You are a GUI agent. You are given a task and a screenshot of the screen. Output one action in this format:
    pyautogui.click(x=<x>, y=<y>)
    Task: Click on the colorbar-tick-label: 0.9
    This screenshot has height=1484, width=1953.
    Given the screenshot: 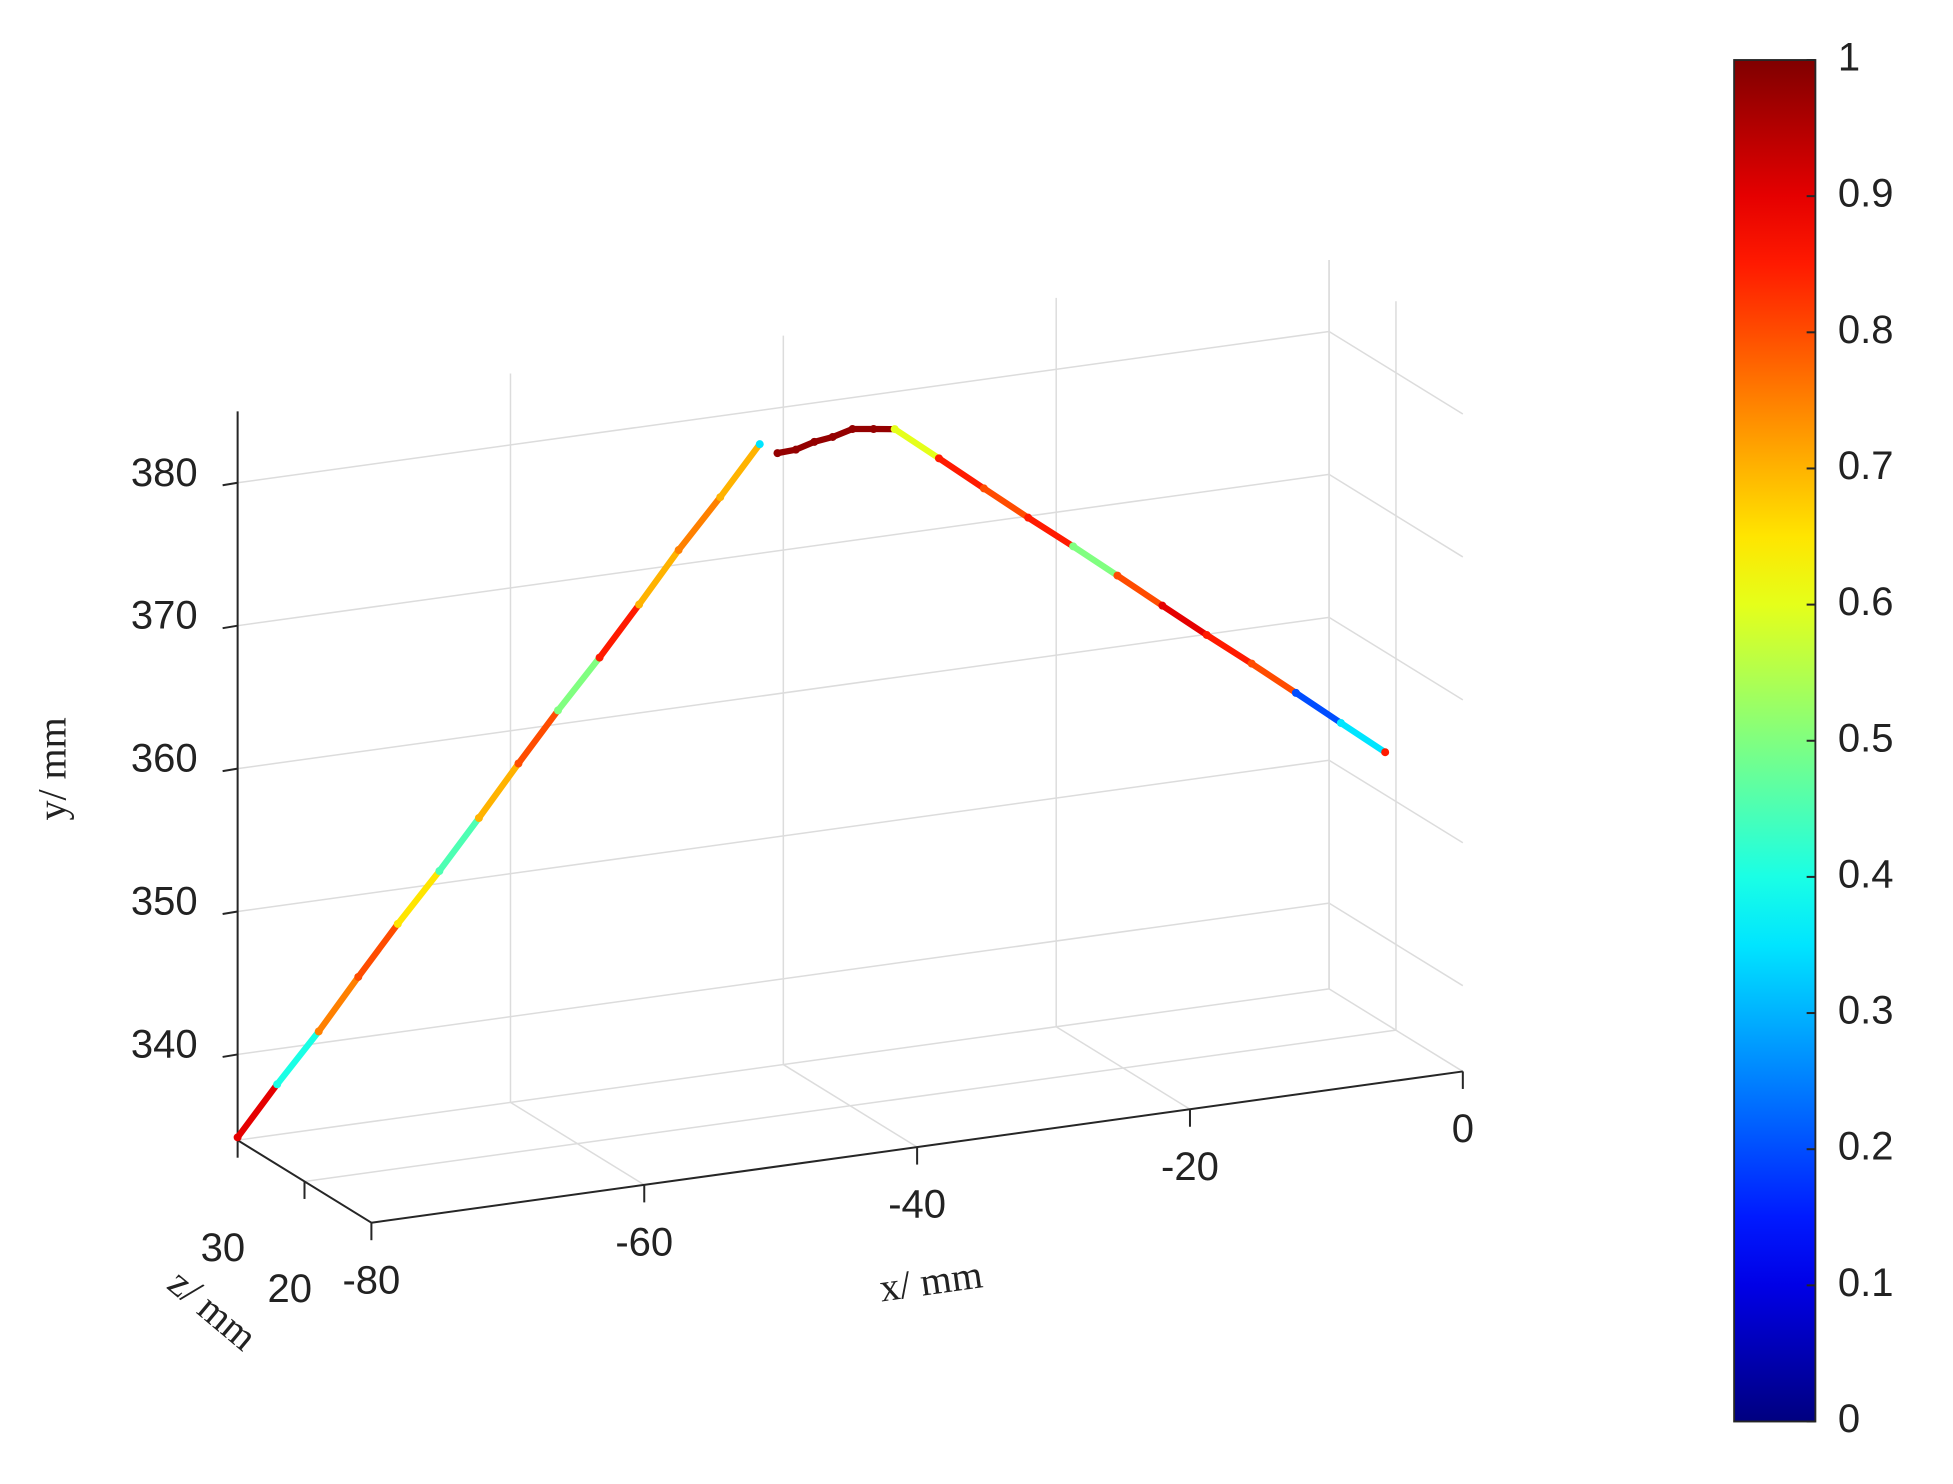 What is the action you would take?
    pyautogui.click(x=1866, y=194)
    